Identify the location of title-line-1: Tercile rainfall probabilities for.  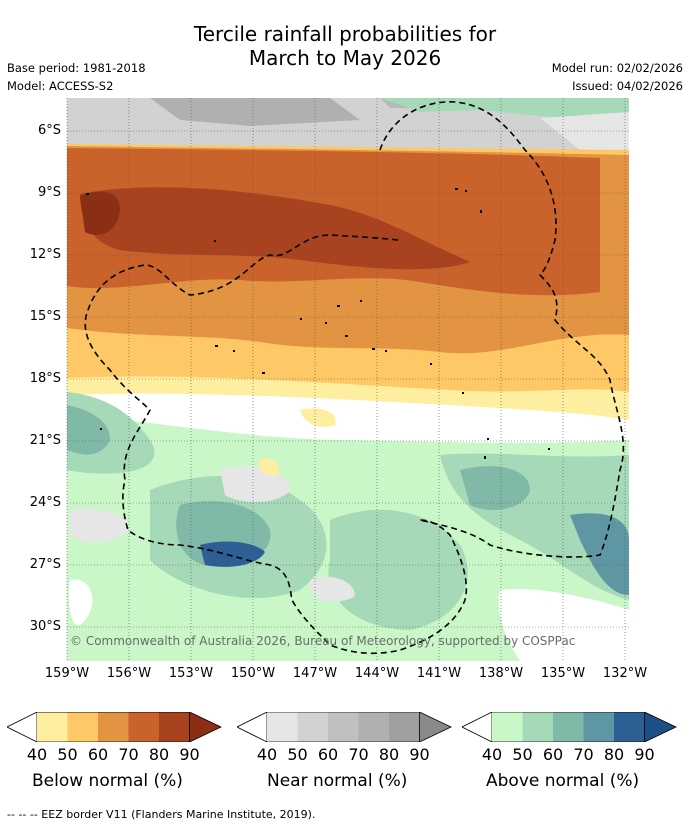
(345, 34).